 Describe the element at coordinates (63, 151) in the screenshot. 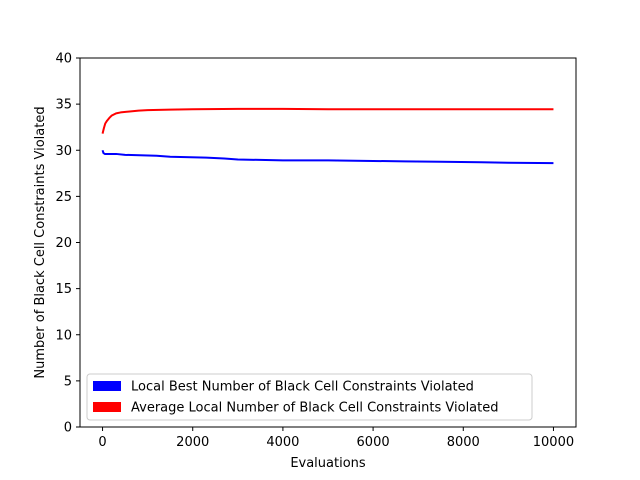

I see `y-tick-label: 30` at that location.